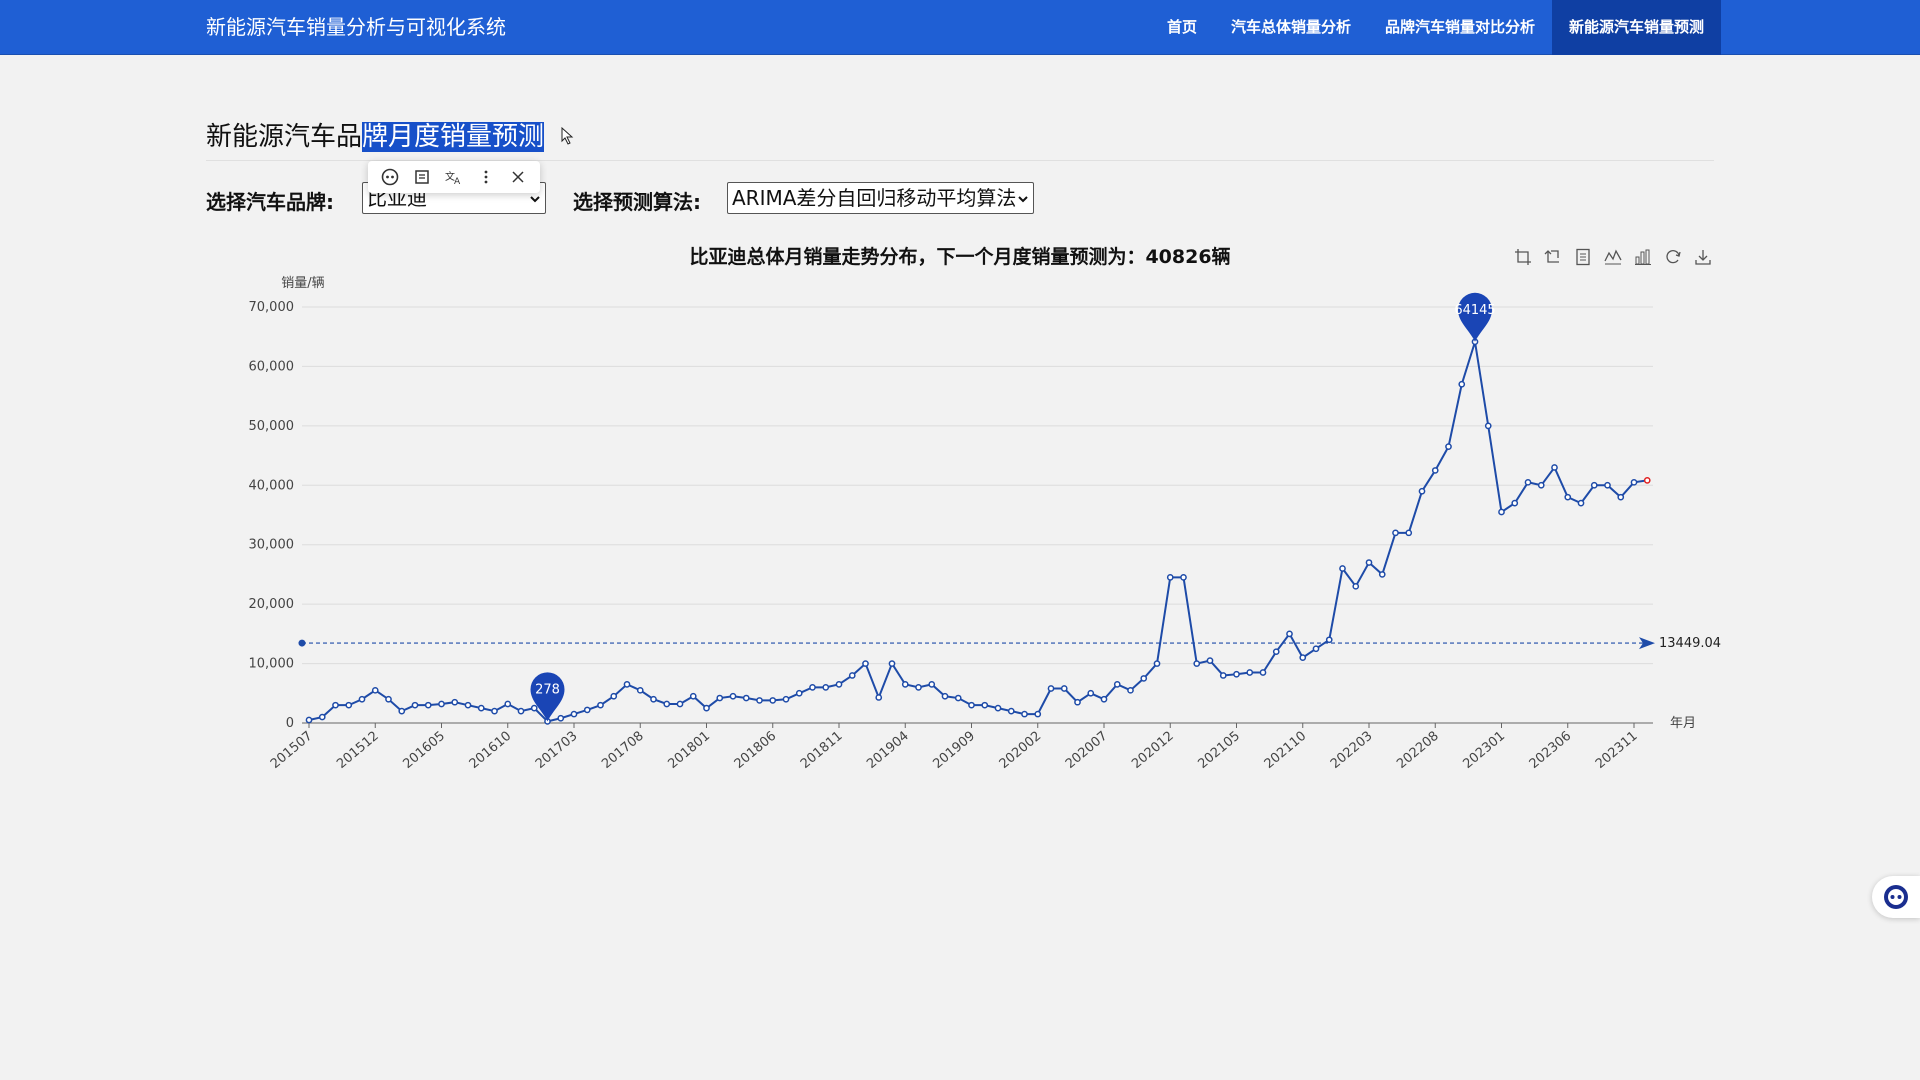 Image resolution: width=1920 pixels, height=1080 pixels. Describe the element at coordinates (1673, 257) in the screenshot. I see `restore-icon` at that location.